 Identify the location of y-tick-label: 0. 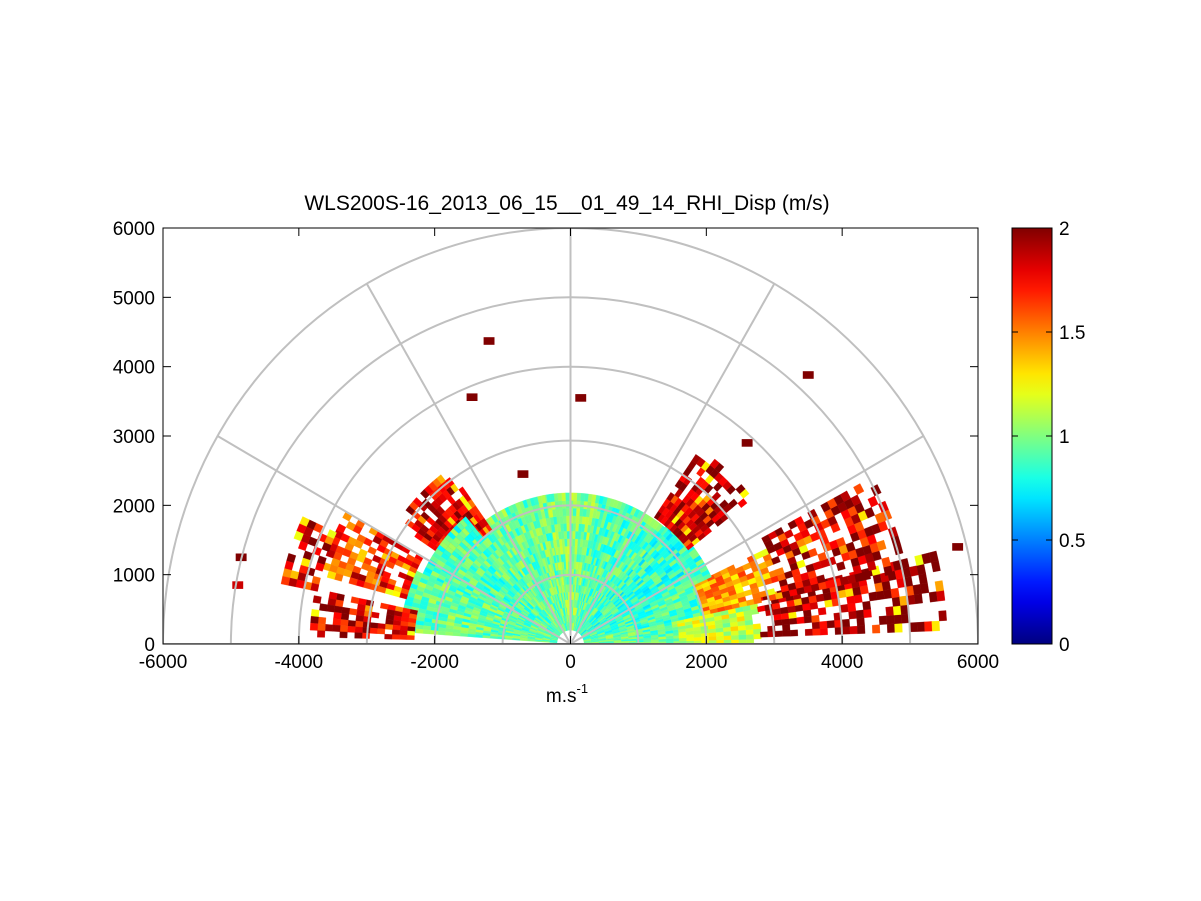
(149, 645).